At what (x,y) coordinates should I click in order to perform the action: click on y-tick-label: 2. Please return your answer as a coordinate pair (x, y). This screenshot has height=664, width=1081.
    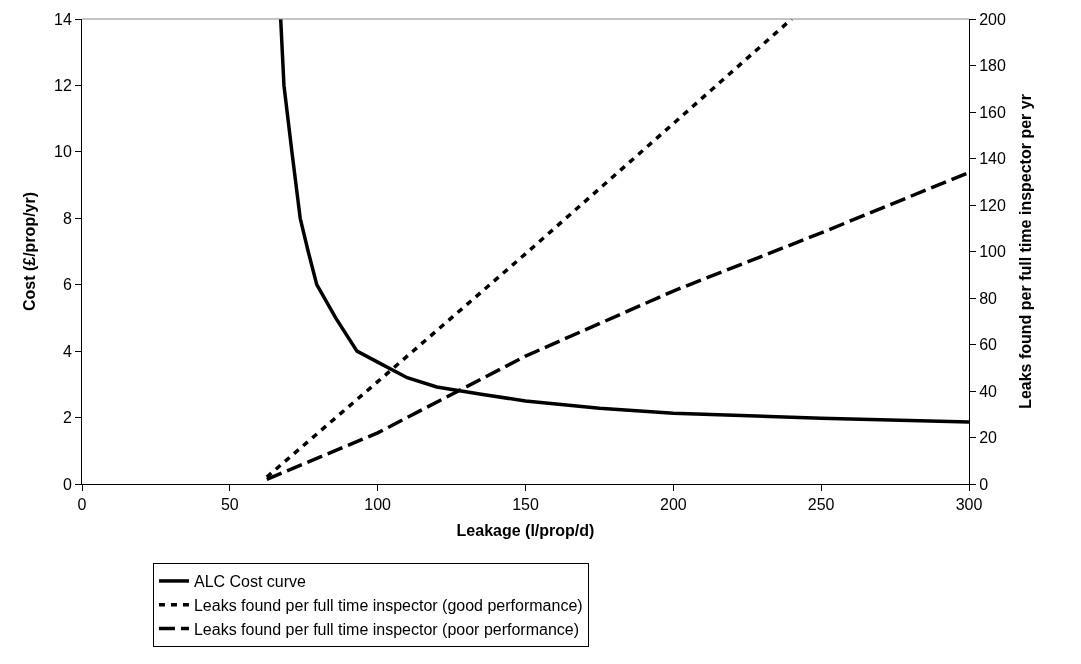
    Looking at the image, I should click on (67, 418).